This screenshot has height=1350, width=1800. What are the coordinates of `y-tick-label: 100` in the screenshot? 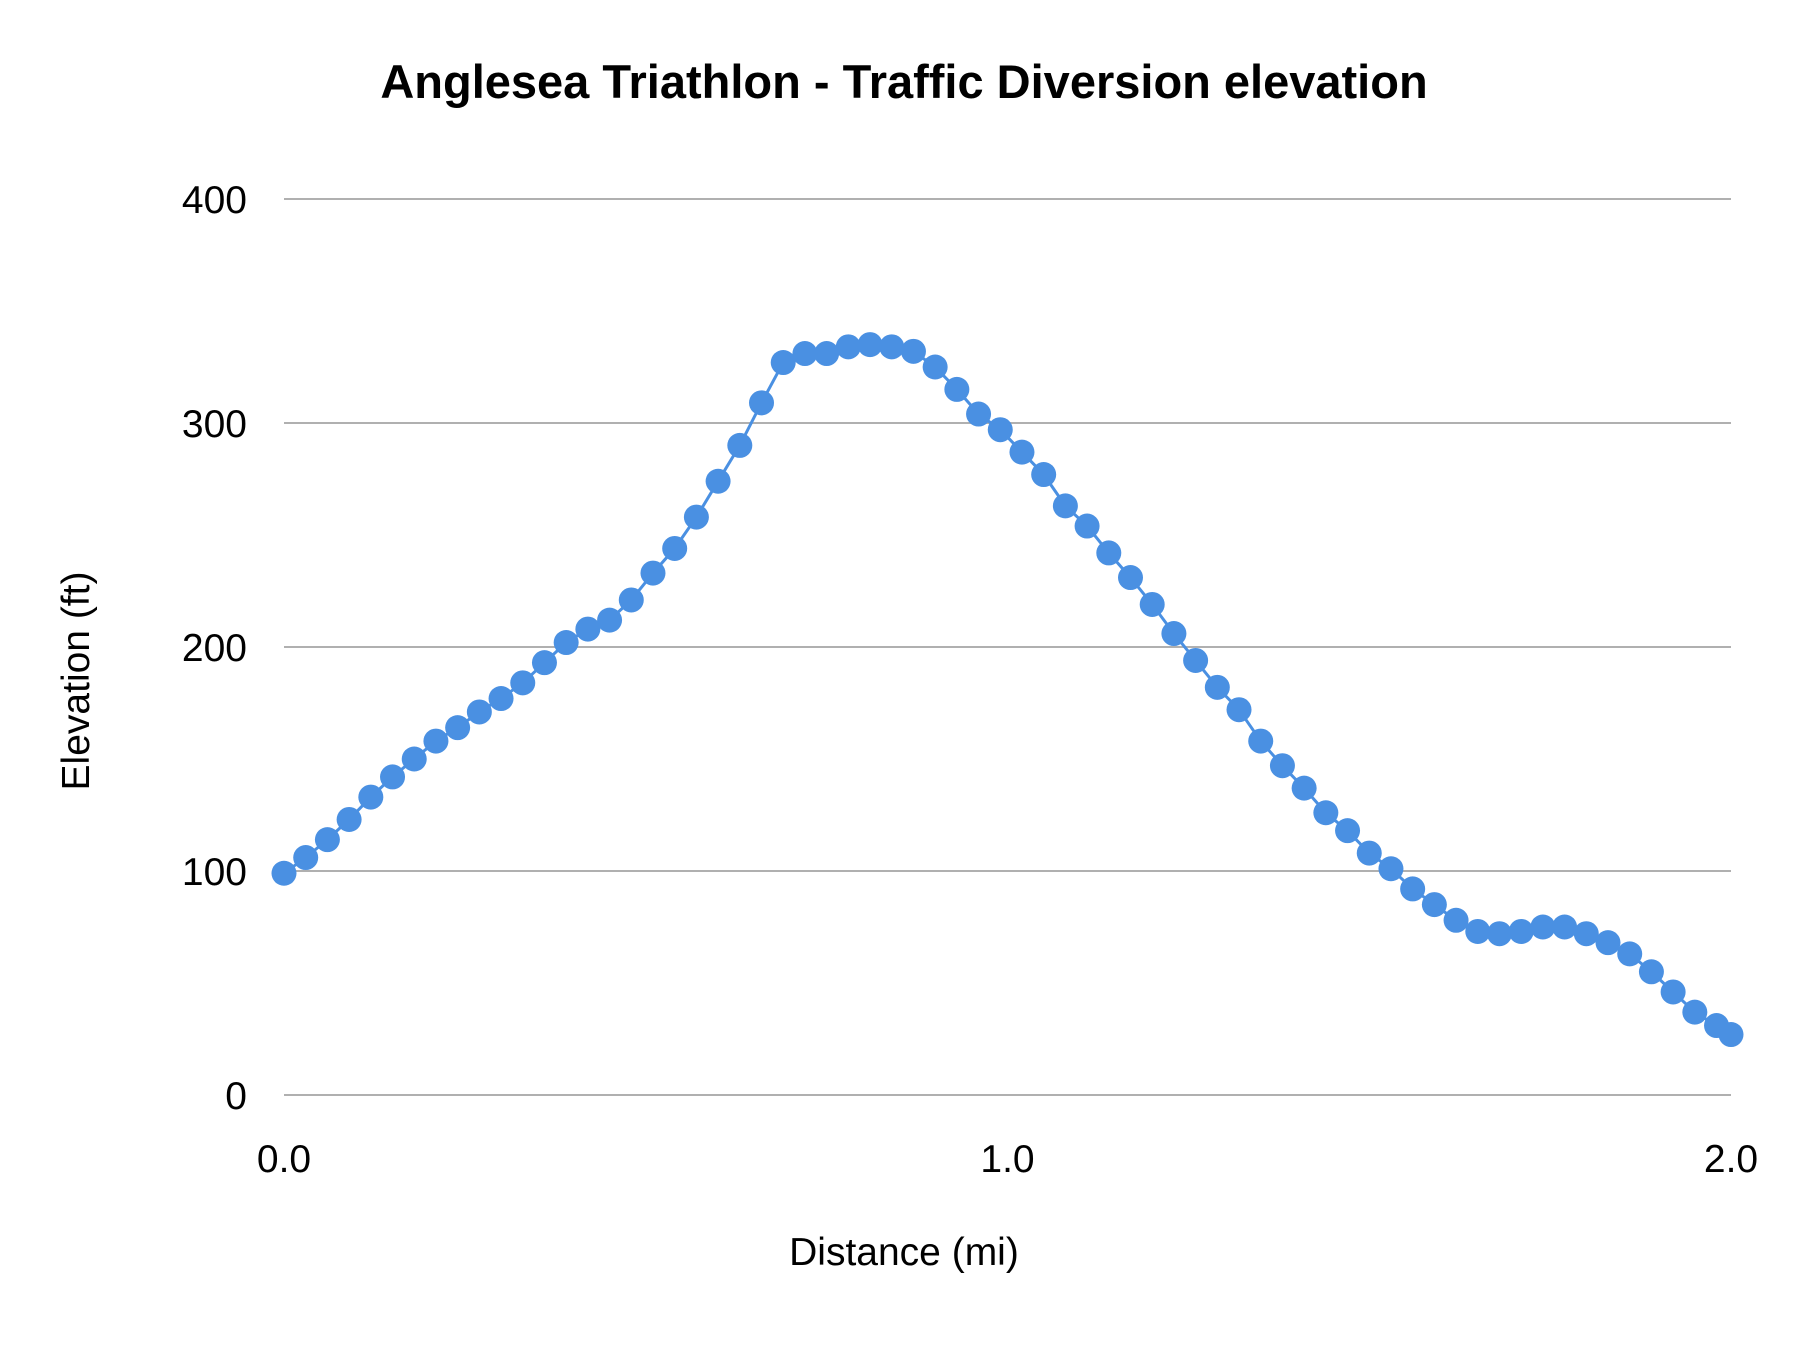 It's located at (214, 872).